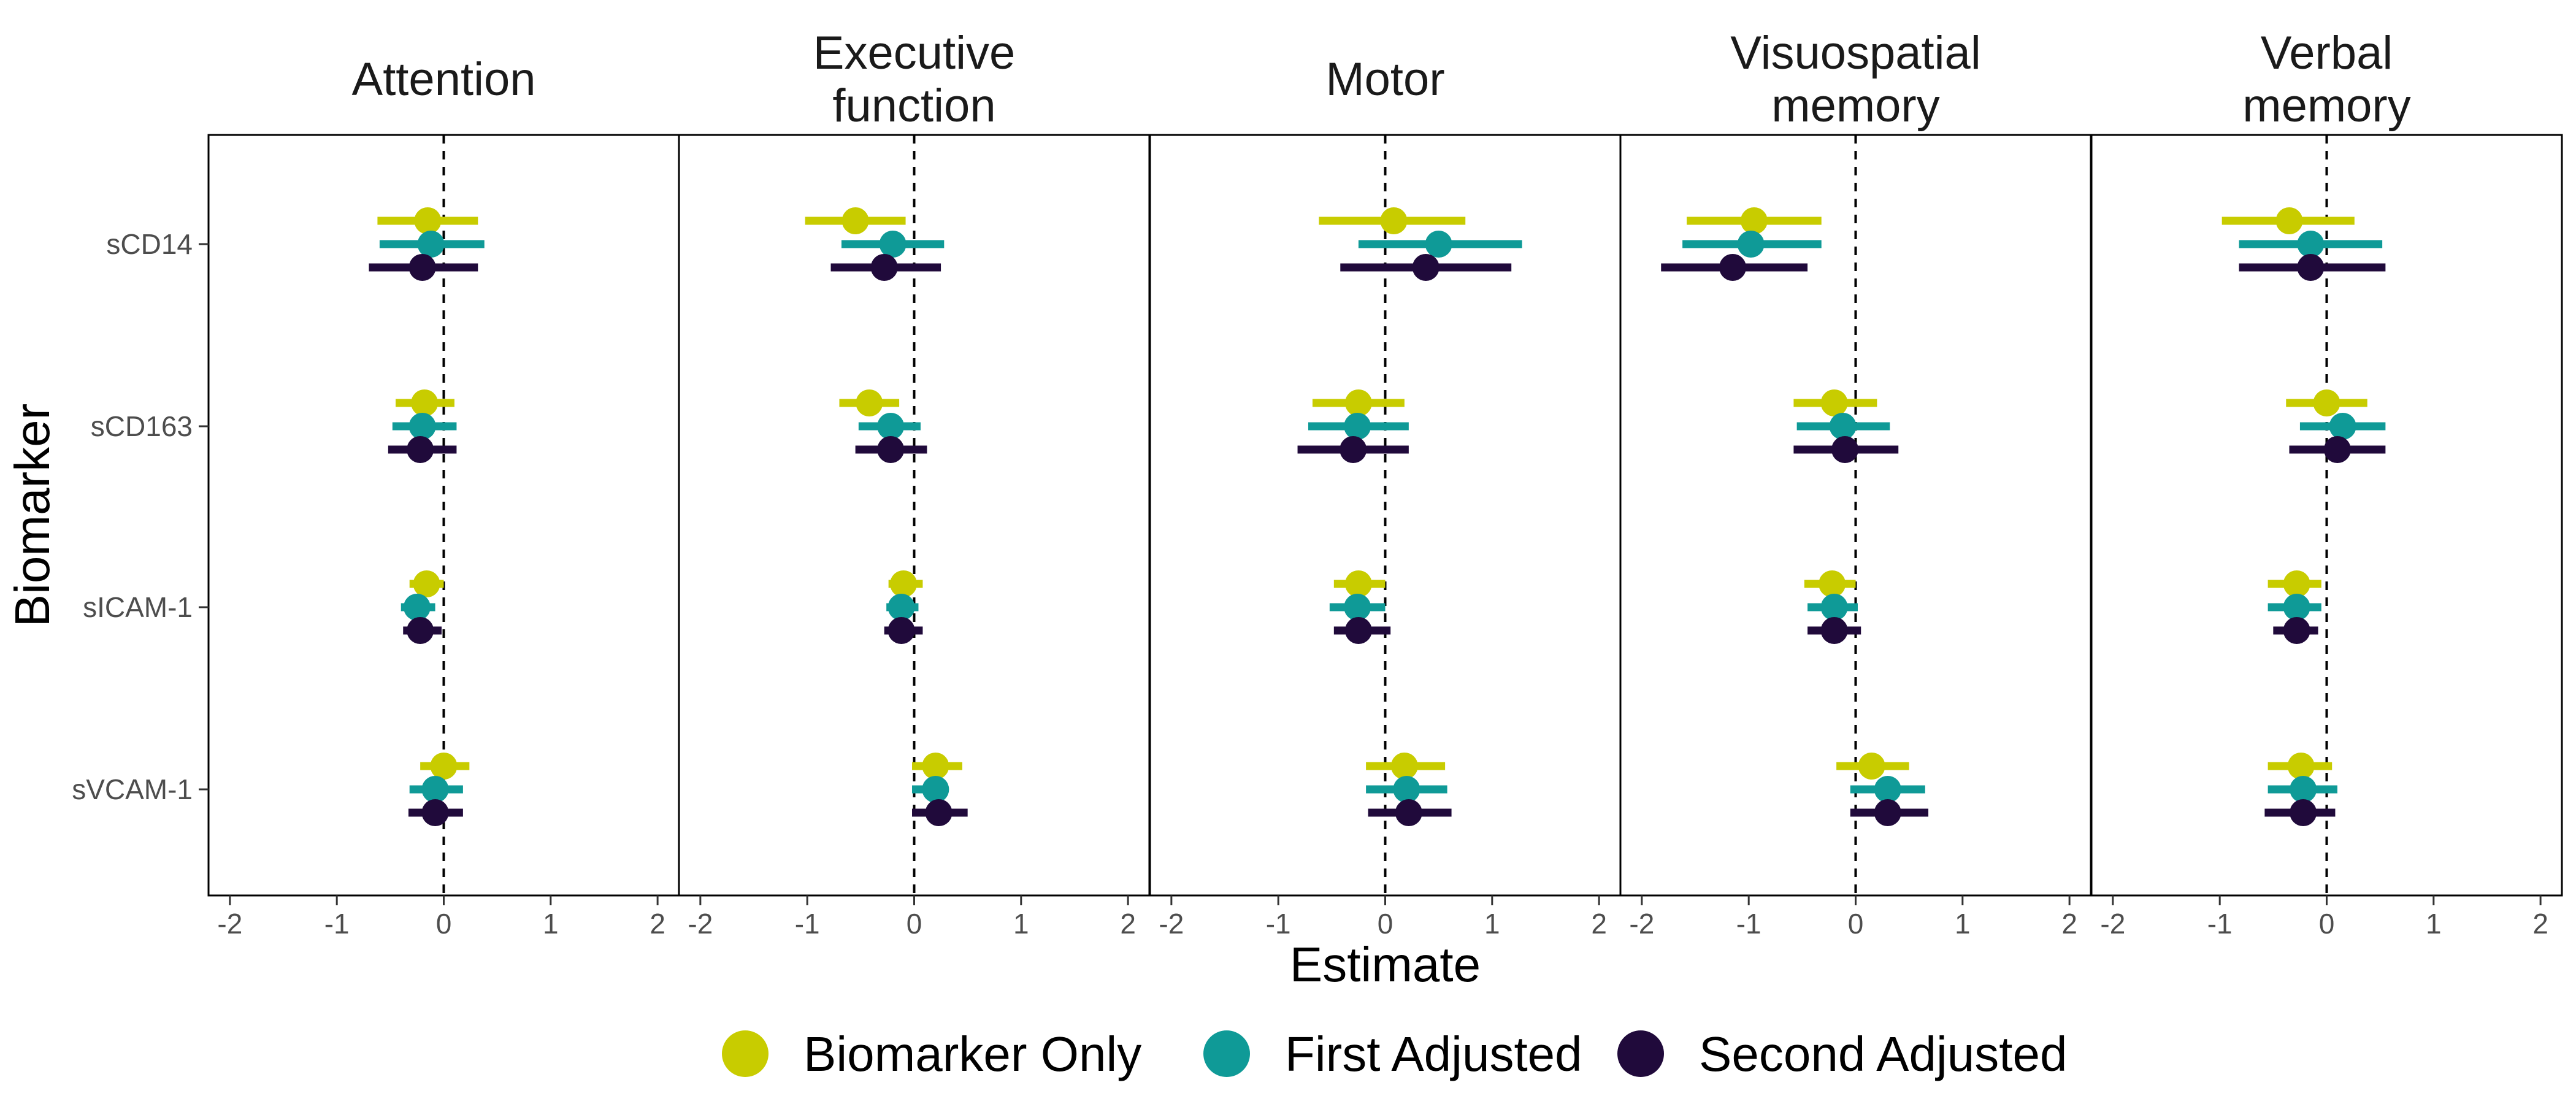 Image resolution: width=2576 pixels, height=1104 pixels. Describe the element at coordinates (914, 53) in the screenshot. I see `panel-title: Executive` at that location.